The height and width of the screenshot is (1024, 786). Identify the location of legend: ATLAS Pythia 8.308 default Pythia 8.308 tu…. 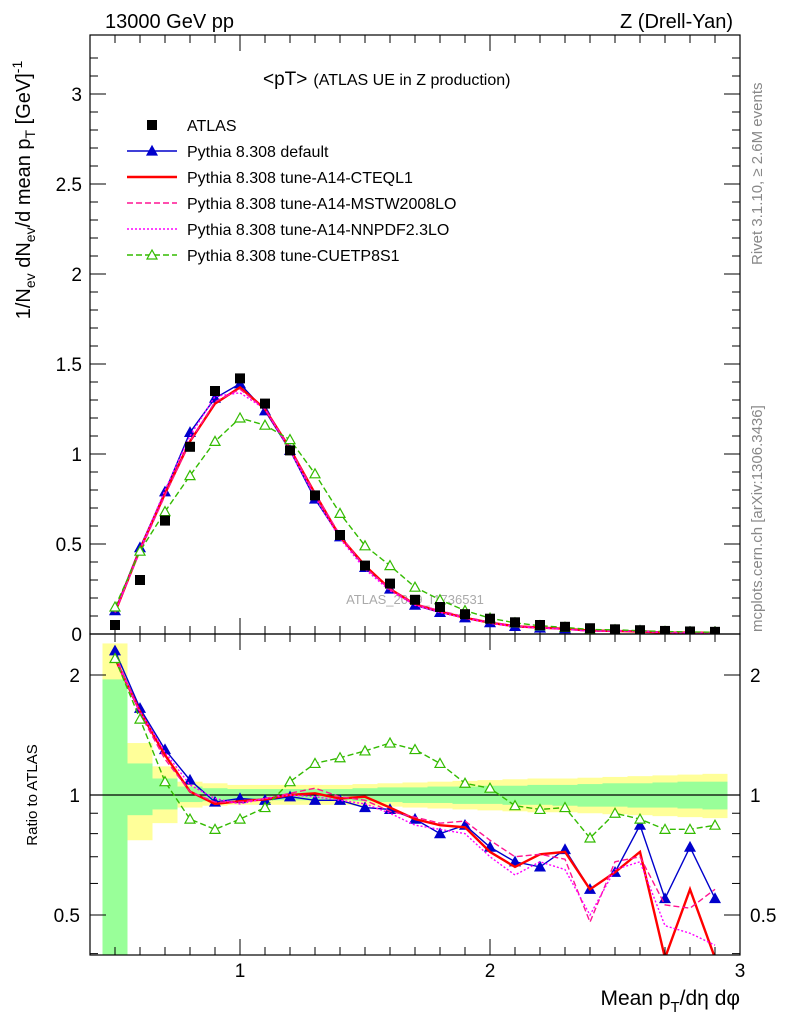
(291, 191).